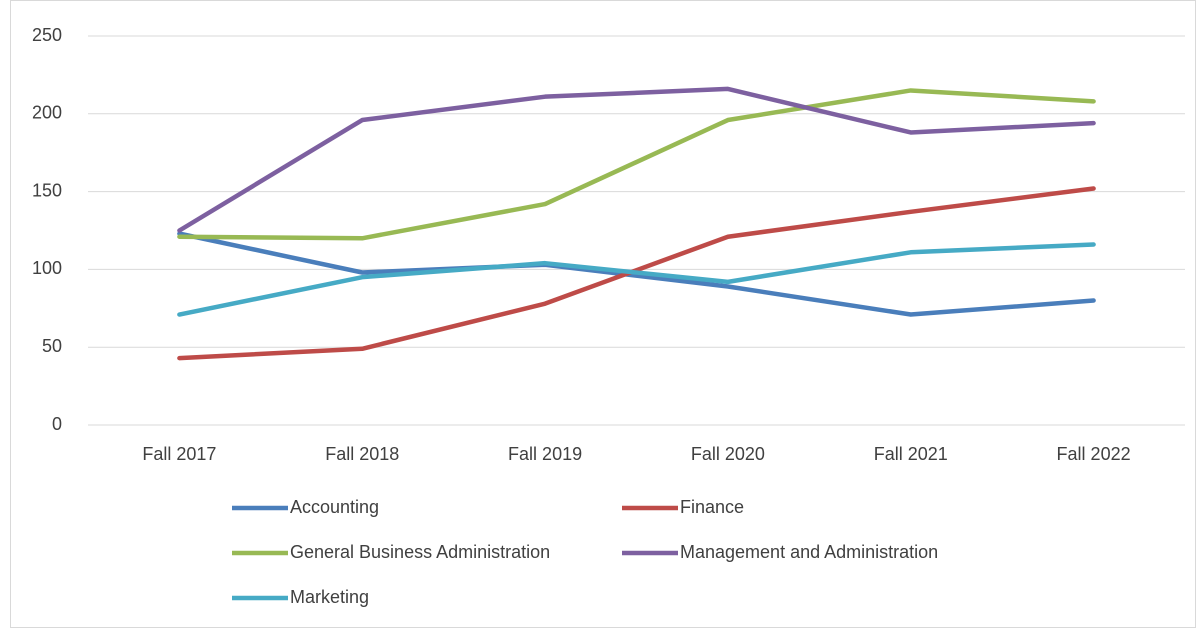  Describe the element at coordinates (47, 113) in the screenshot. I see `y-tick-label: 200` at that location.